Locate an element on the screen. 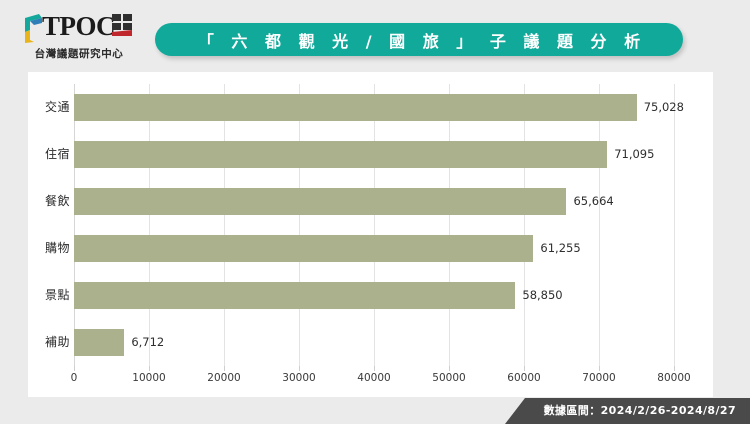 Image resolution: width=750 pixels, height=424 pixels. footer-bar is located at coordinates (627, 411).